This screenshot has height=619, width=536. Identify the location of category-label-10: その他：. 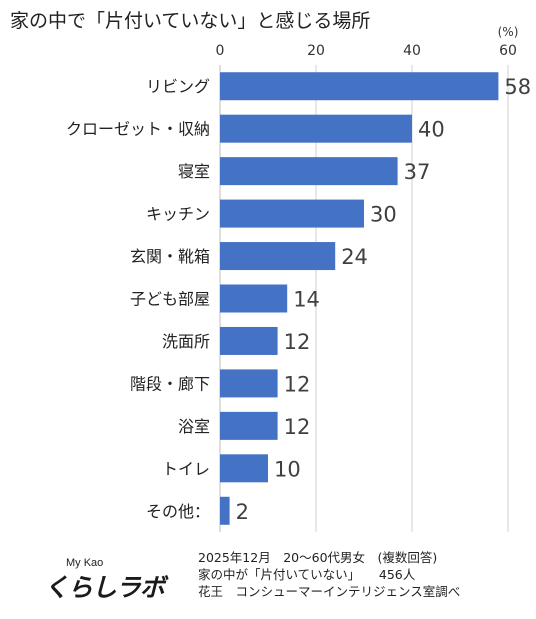
(178, 511).